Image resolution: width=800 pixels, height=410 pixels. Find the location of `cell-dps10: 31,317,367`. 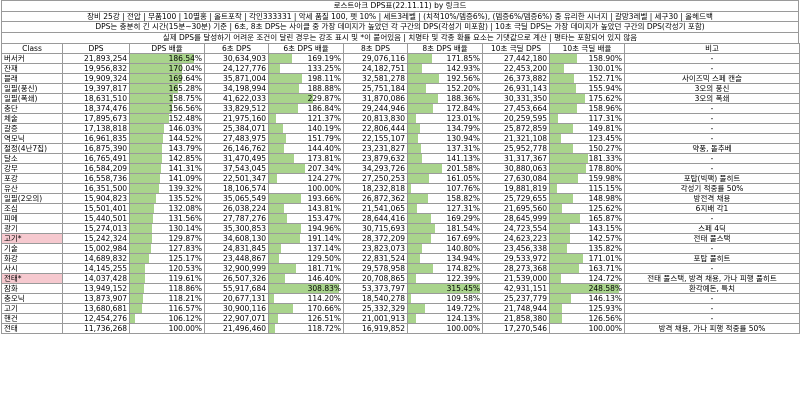

cell-dps10: 31,317,367 is located at coordinates (516, 158).